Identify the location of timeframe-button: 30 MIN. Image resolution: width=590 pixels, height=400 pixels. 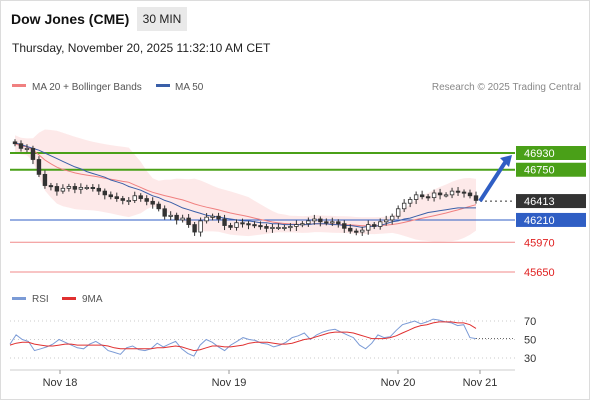
(162, 19).